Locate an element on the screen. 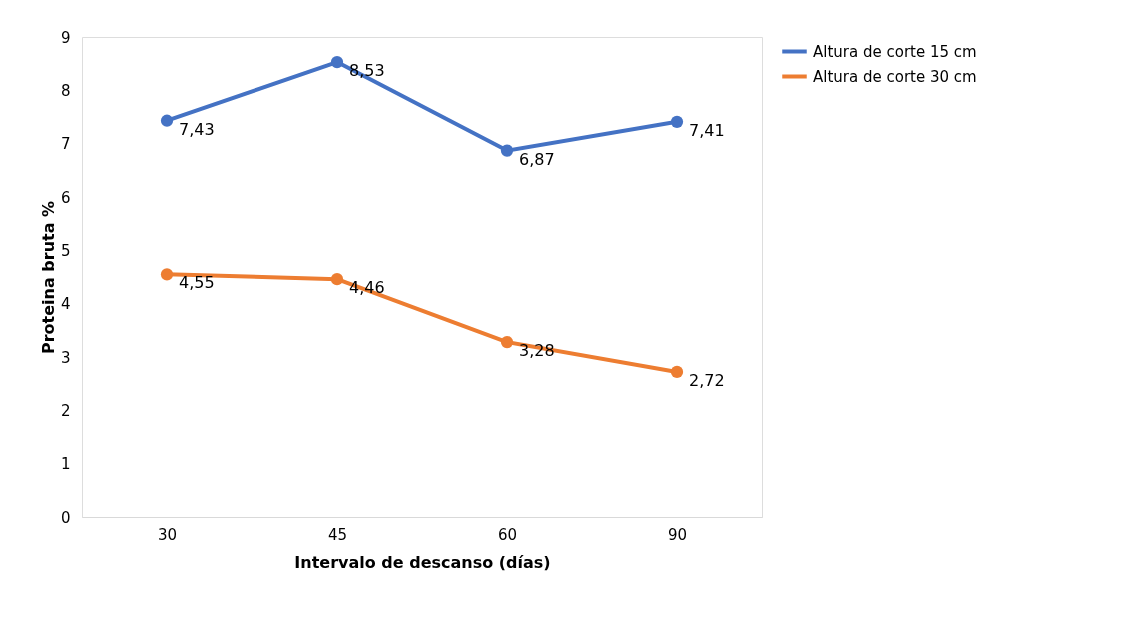  x-tick-label: 30 is located at coordinates (167, 534).